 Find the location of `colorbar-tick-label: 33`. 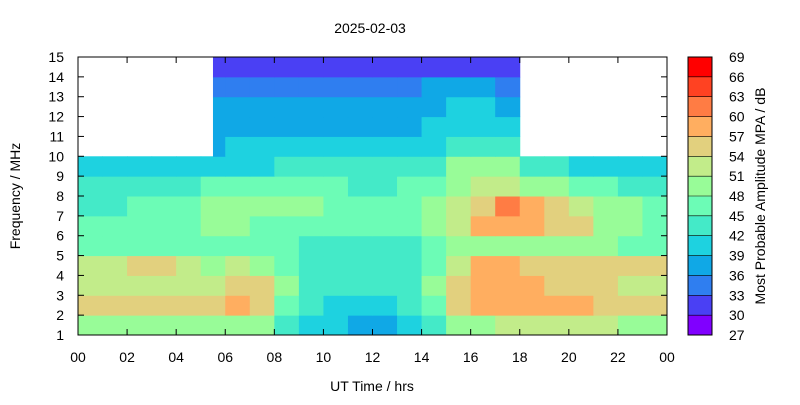

colorbar-tick-label: 33 is located at coordinates (737, 295).